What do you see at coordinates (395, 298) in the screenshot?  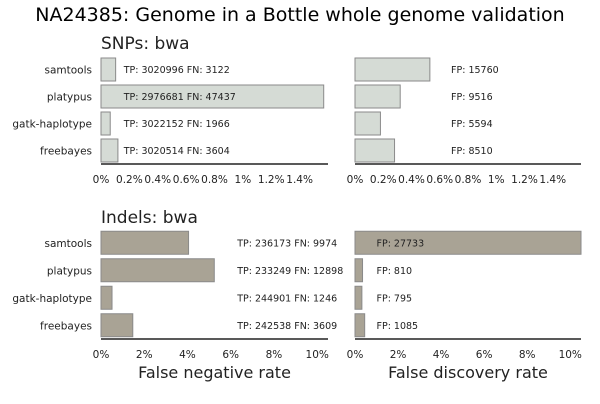 I see `bar-annotation: FP: 795` at bounding box center [395, 298].